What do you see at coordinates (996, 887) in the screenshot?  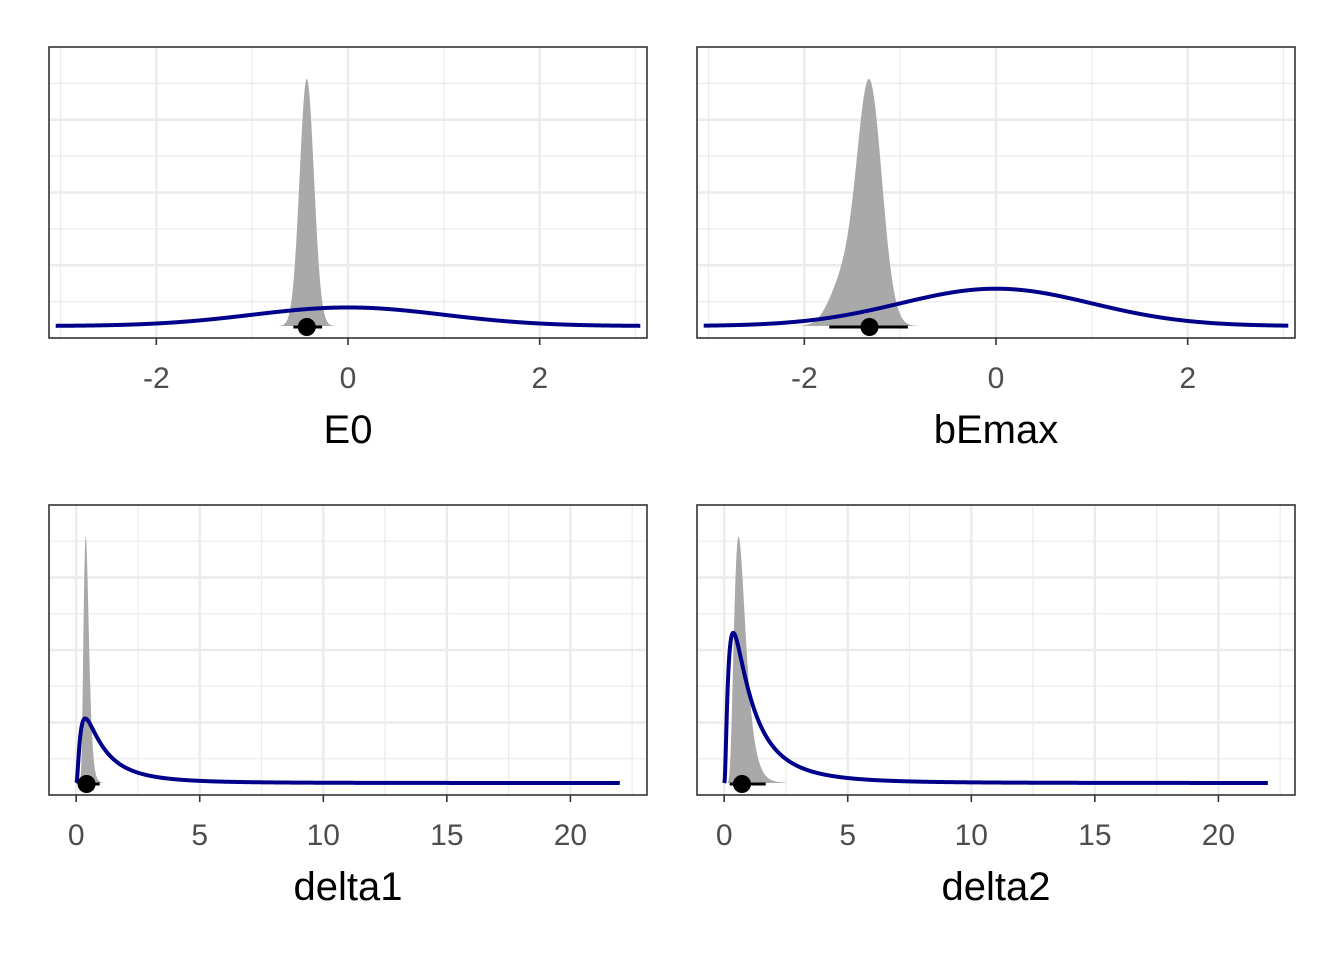 I see `x-axis-title: delta2` at bounding box center [996, 887].